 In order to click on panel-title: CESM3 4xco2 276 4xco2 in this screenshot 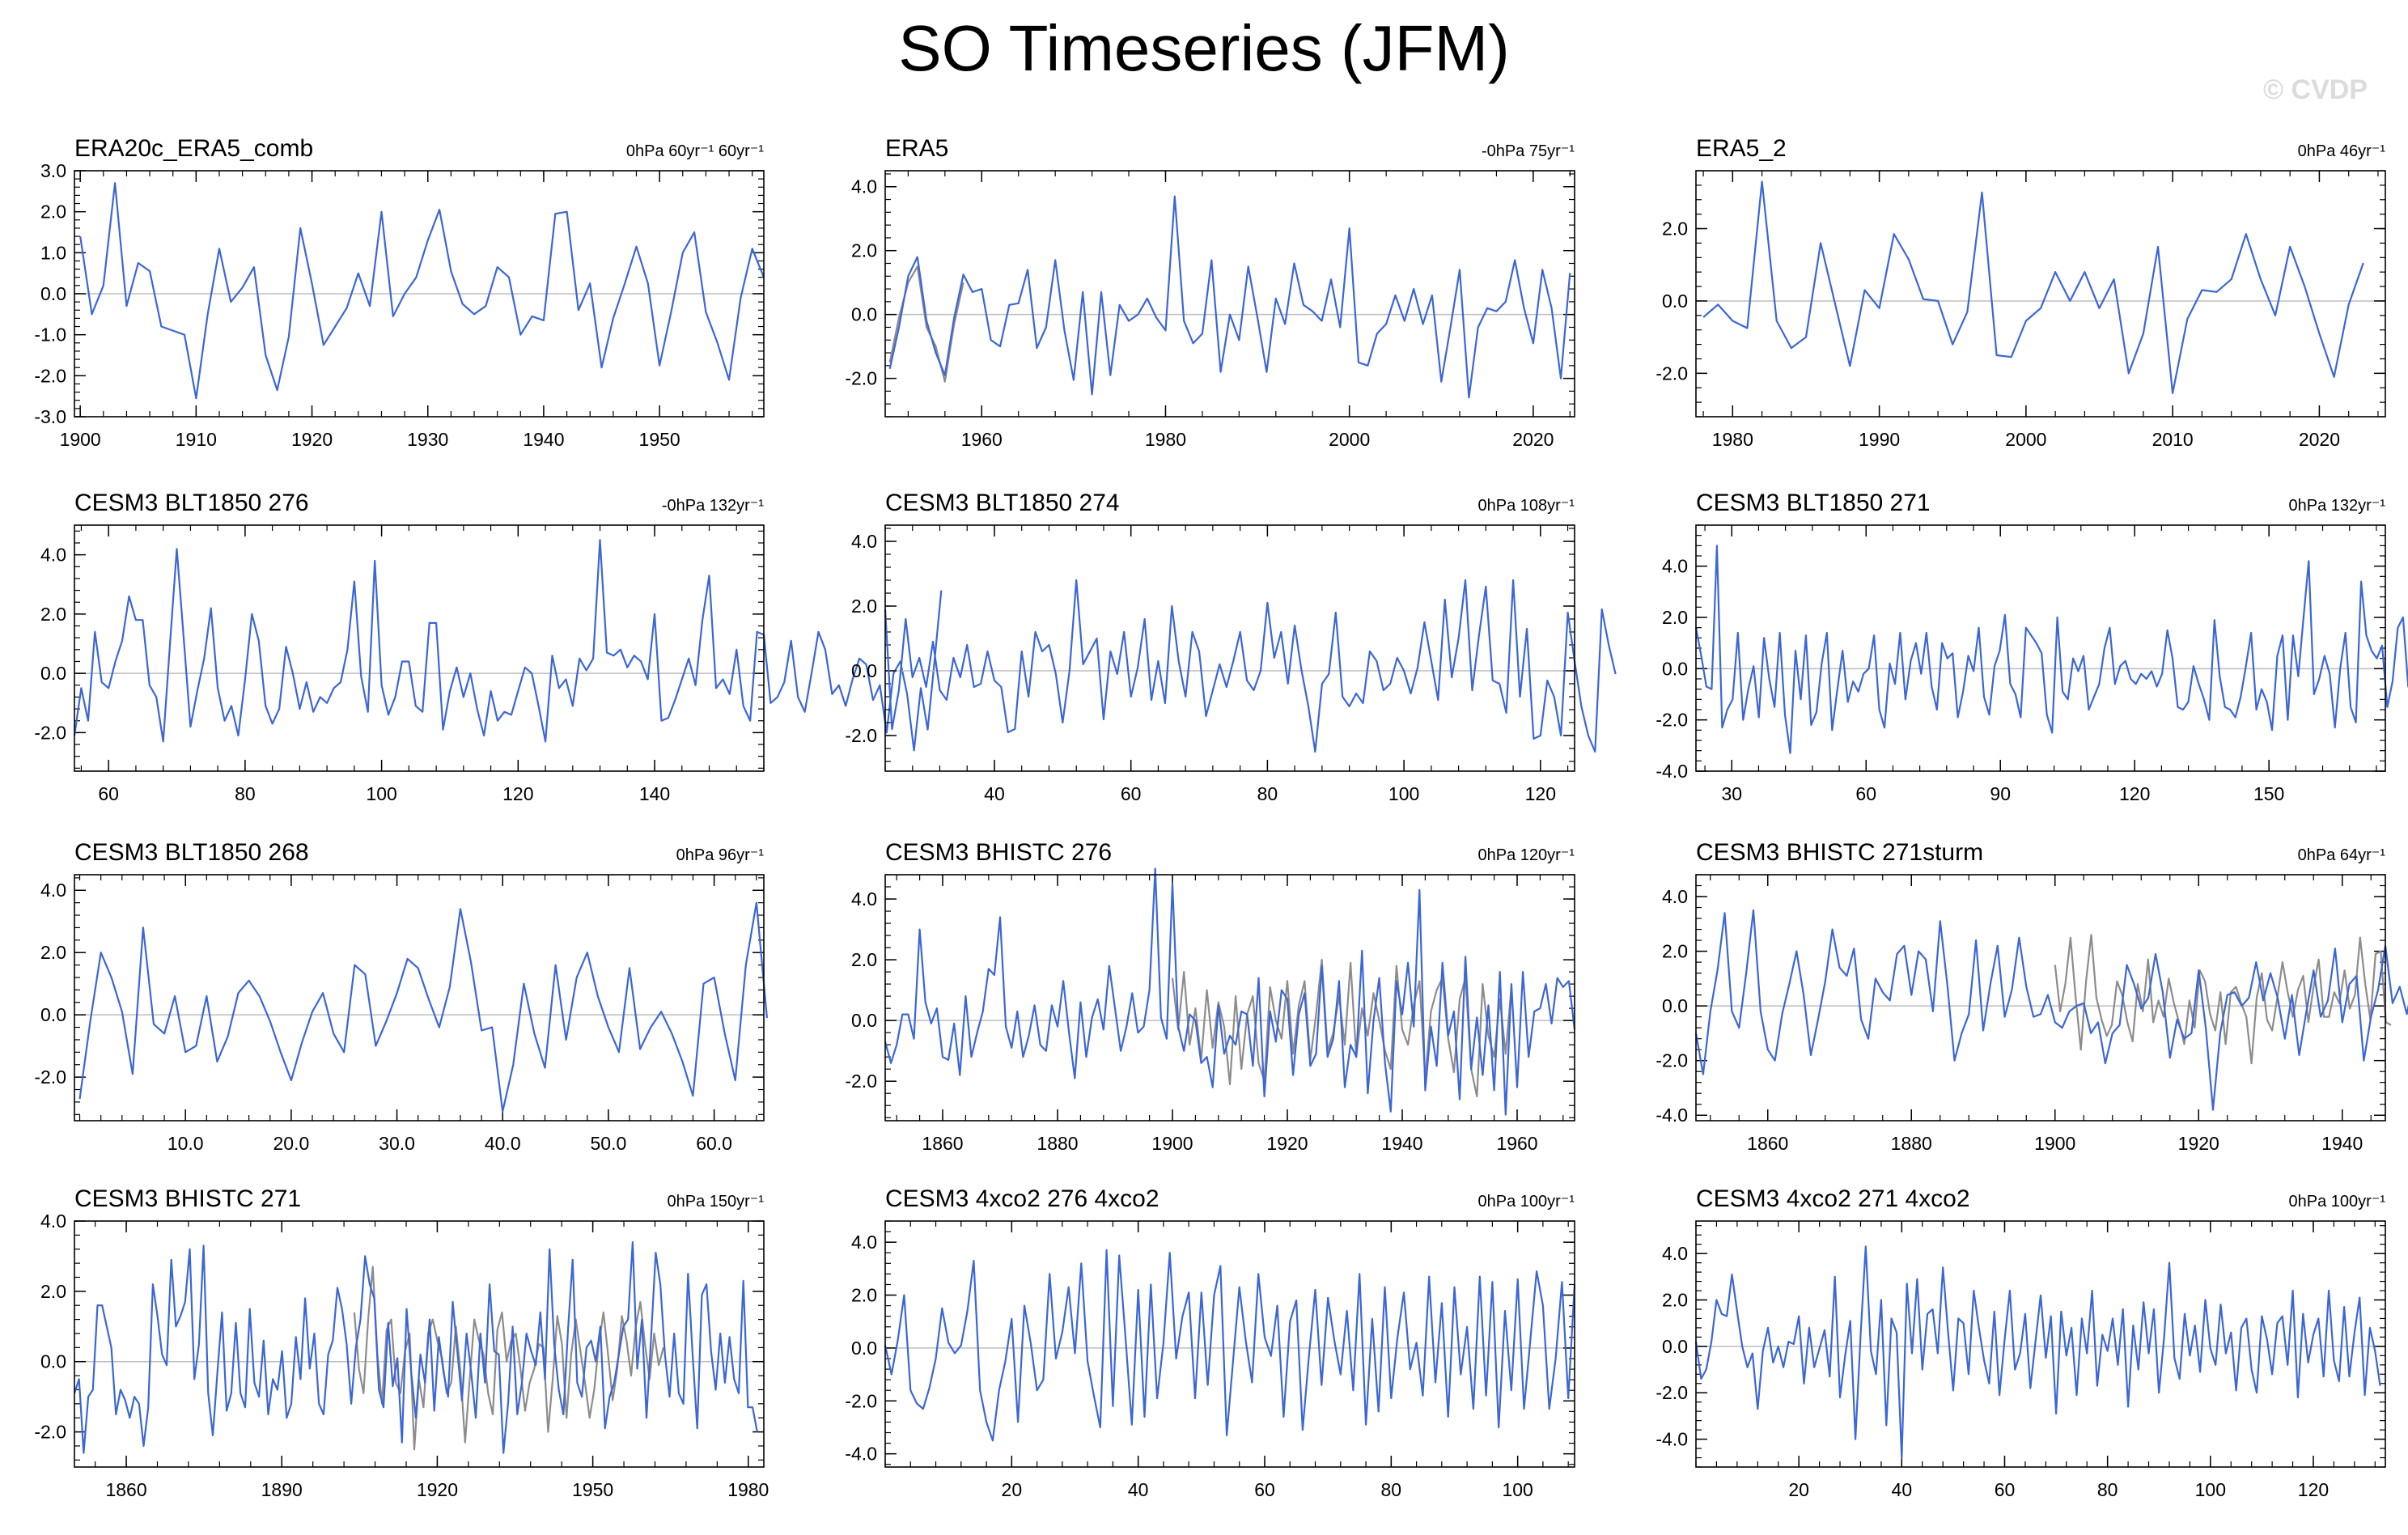, I will do `click(1022, 1198)`.